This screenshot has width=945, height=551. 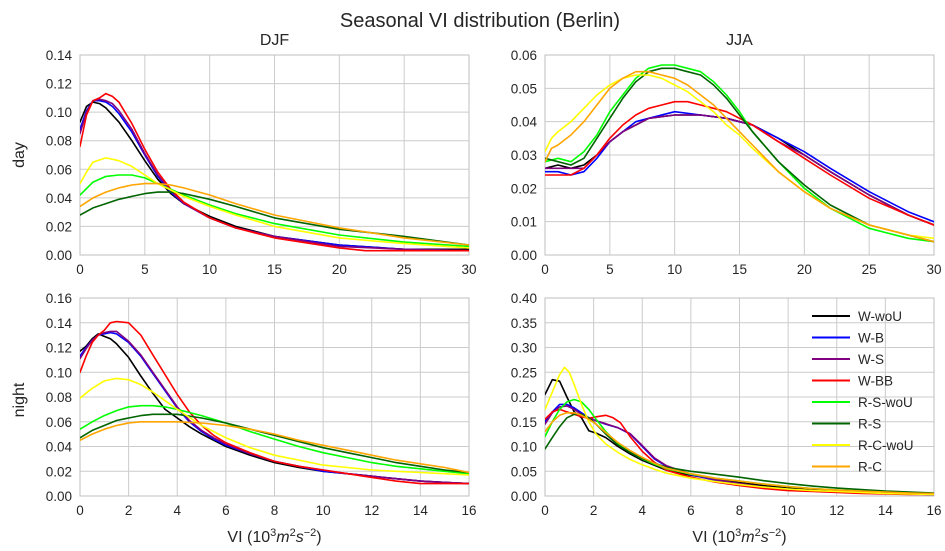 I want to click on legend-item-r-s-wou: R-S-woU, so click(x=862, y=402).